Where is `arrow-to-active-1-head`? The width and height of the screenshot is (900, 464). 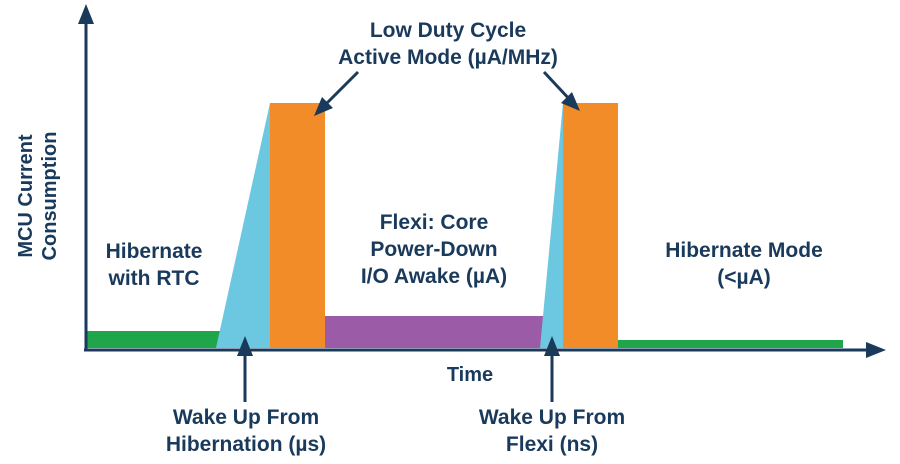 arrow-to-active-1-head is located at coordinates (323, 106).